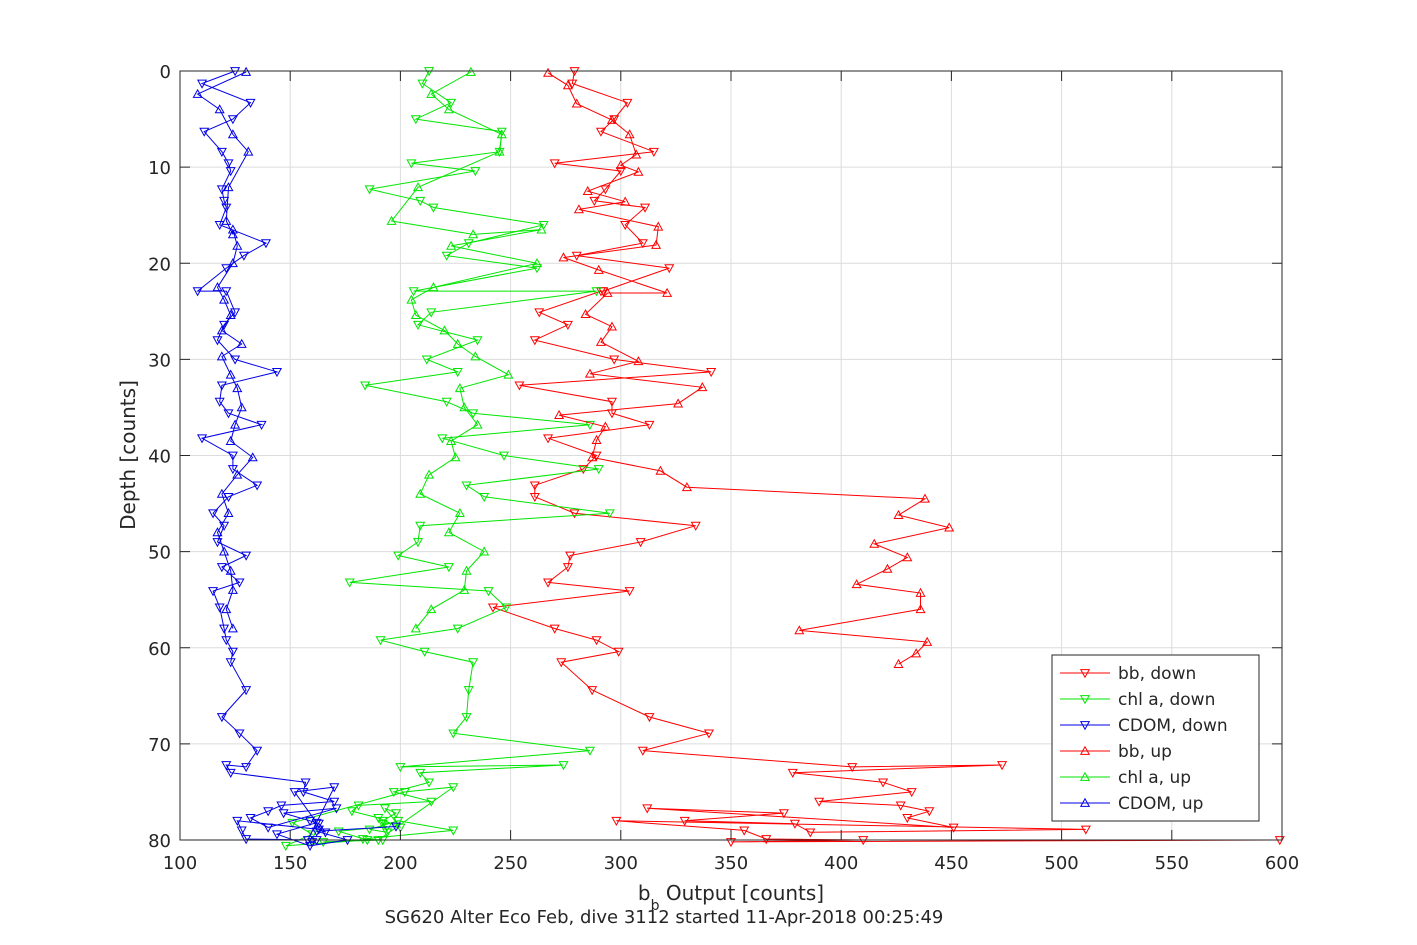 Image resolution: width=1417 pixels, height=945 pixels. Describe the element at coordinates (225, 350) in the screenshot. I see `series-line` at that location.